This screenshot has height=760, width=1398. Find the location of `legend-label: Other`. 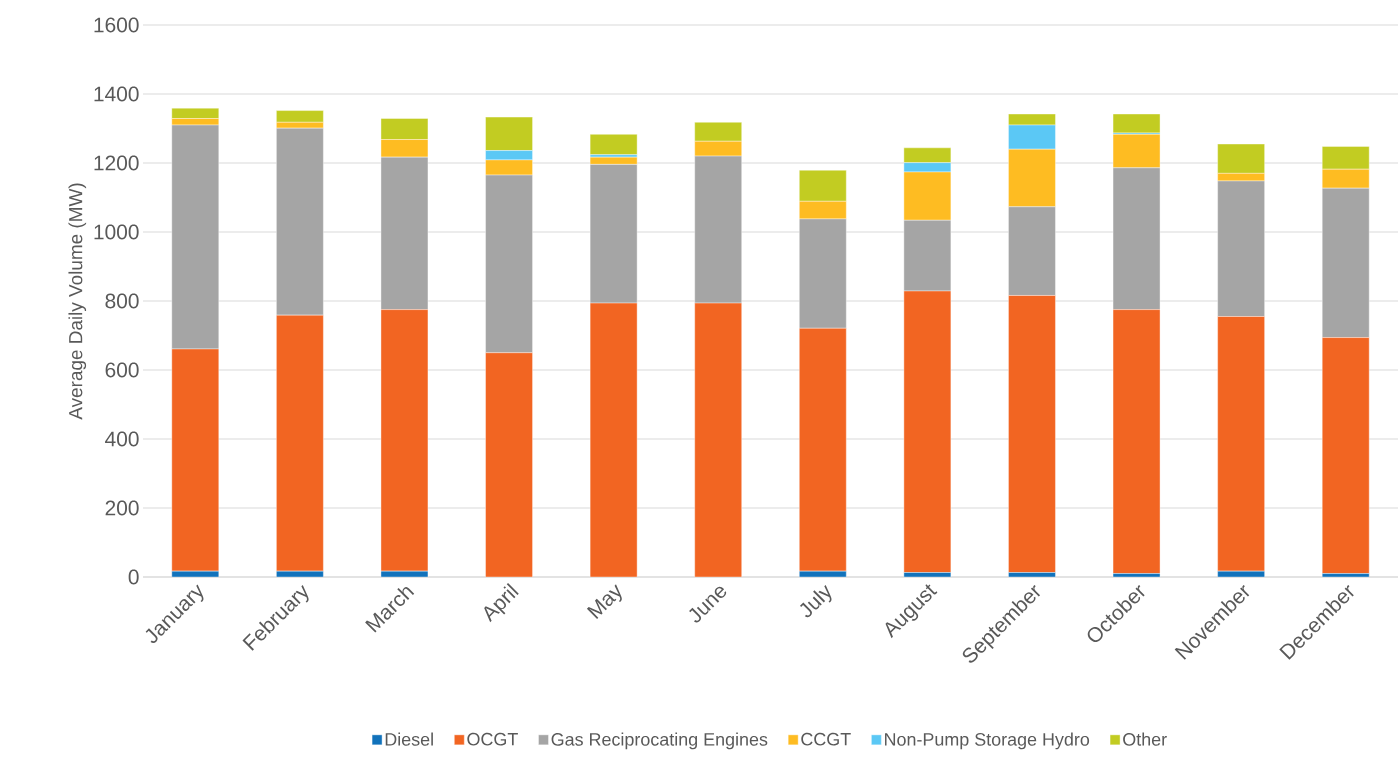

legend-label: Other is located at coordinates (1145, 739).